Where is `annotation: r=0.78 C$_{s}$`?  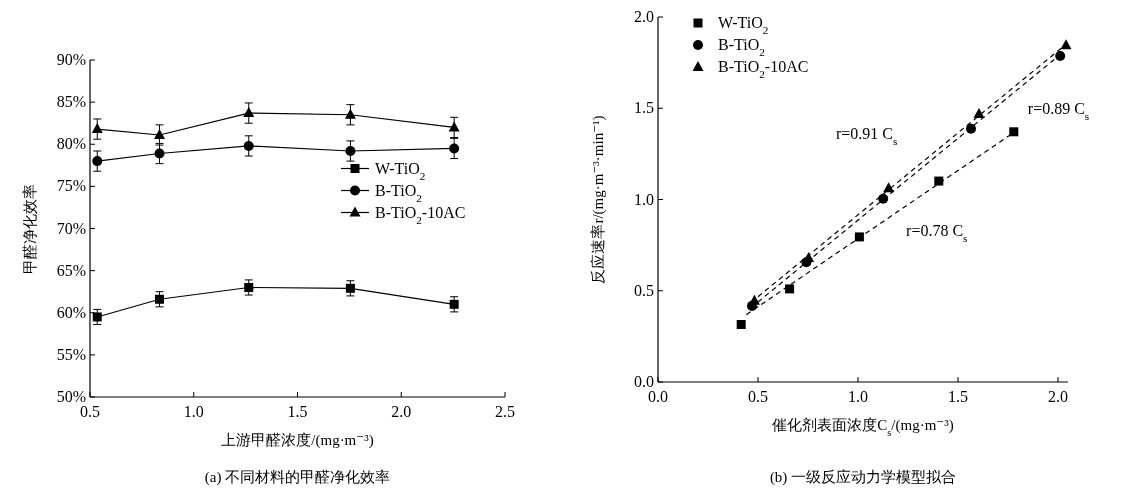 annotation: r=0.78 C$_{s}$ is located at coordinates (937, 233).